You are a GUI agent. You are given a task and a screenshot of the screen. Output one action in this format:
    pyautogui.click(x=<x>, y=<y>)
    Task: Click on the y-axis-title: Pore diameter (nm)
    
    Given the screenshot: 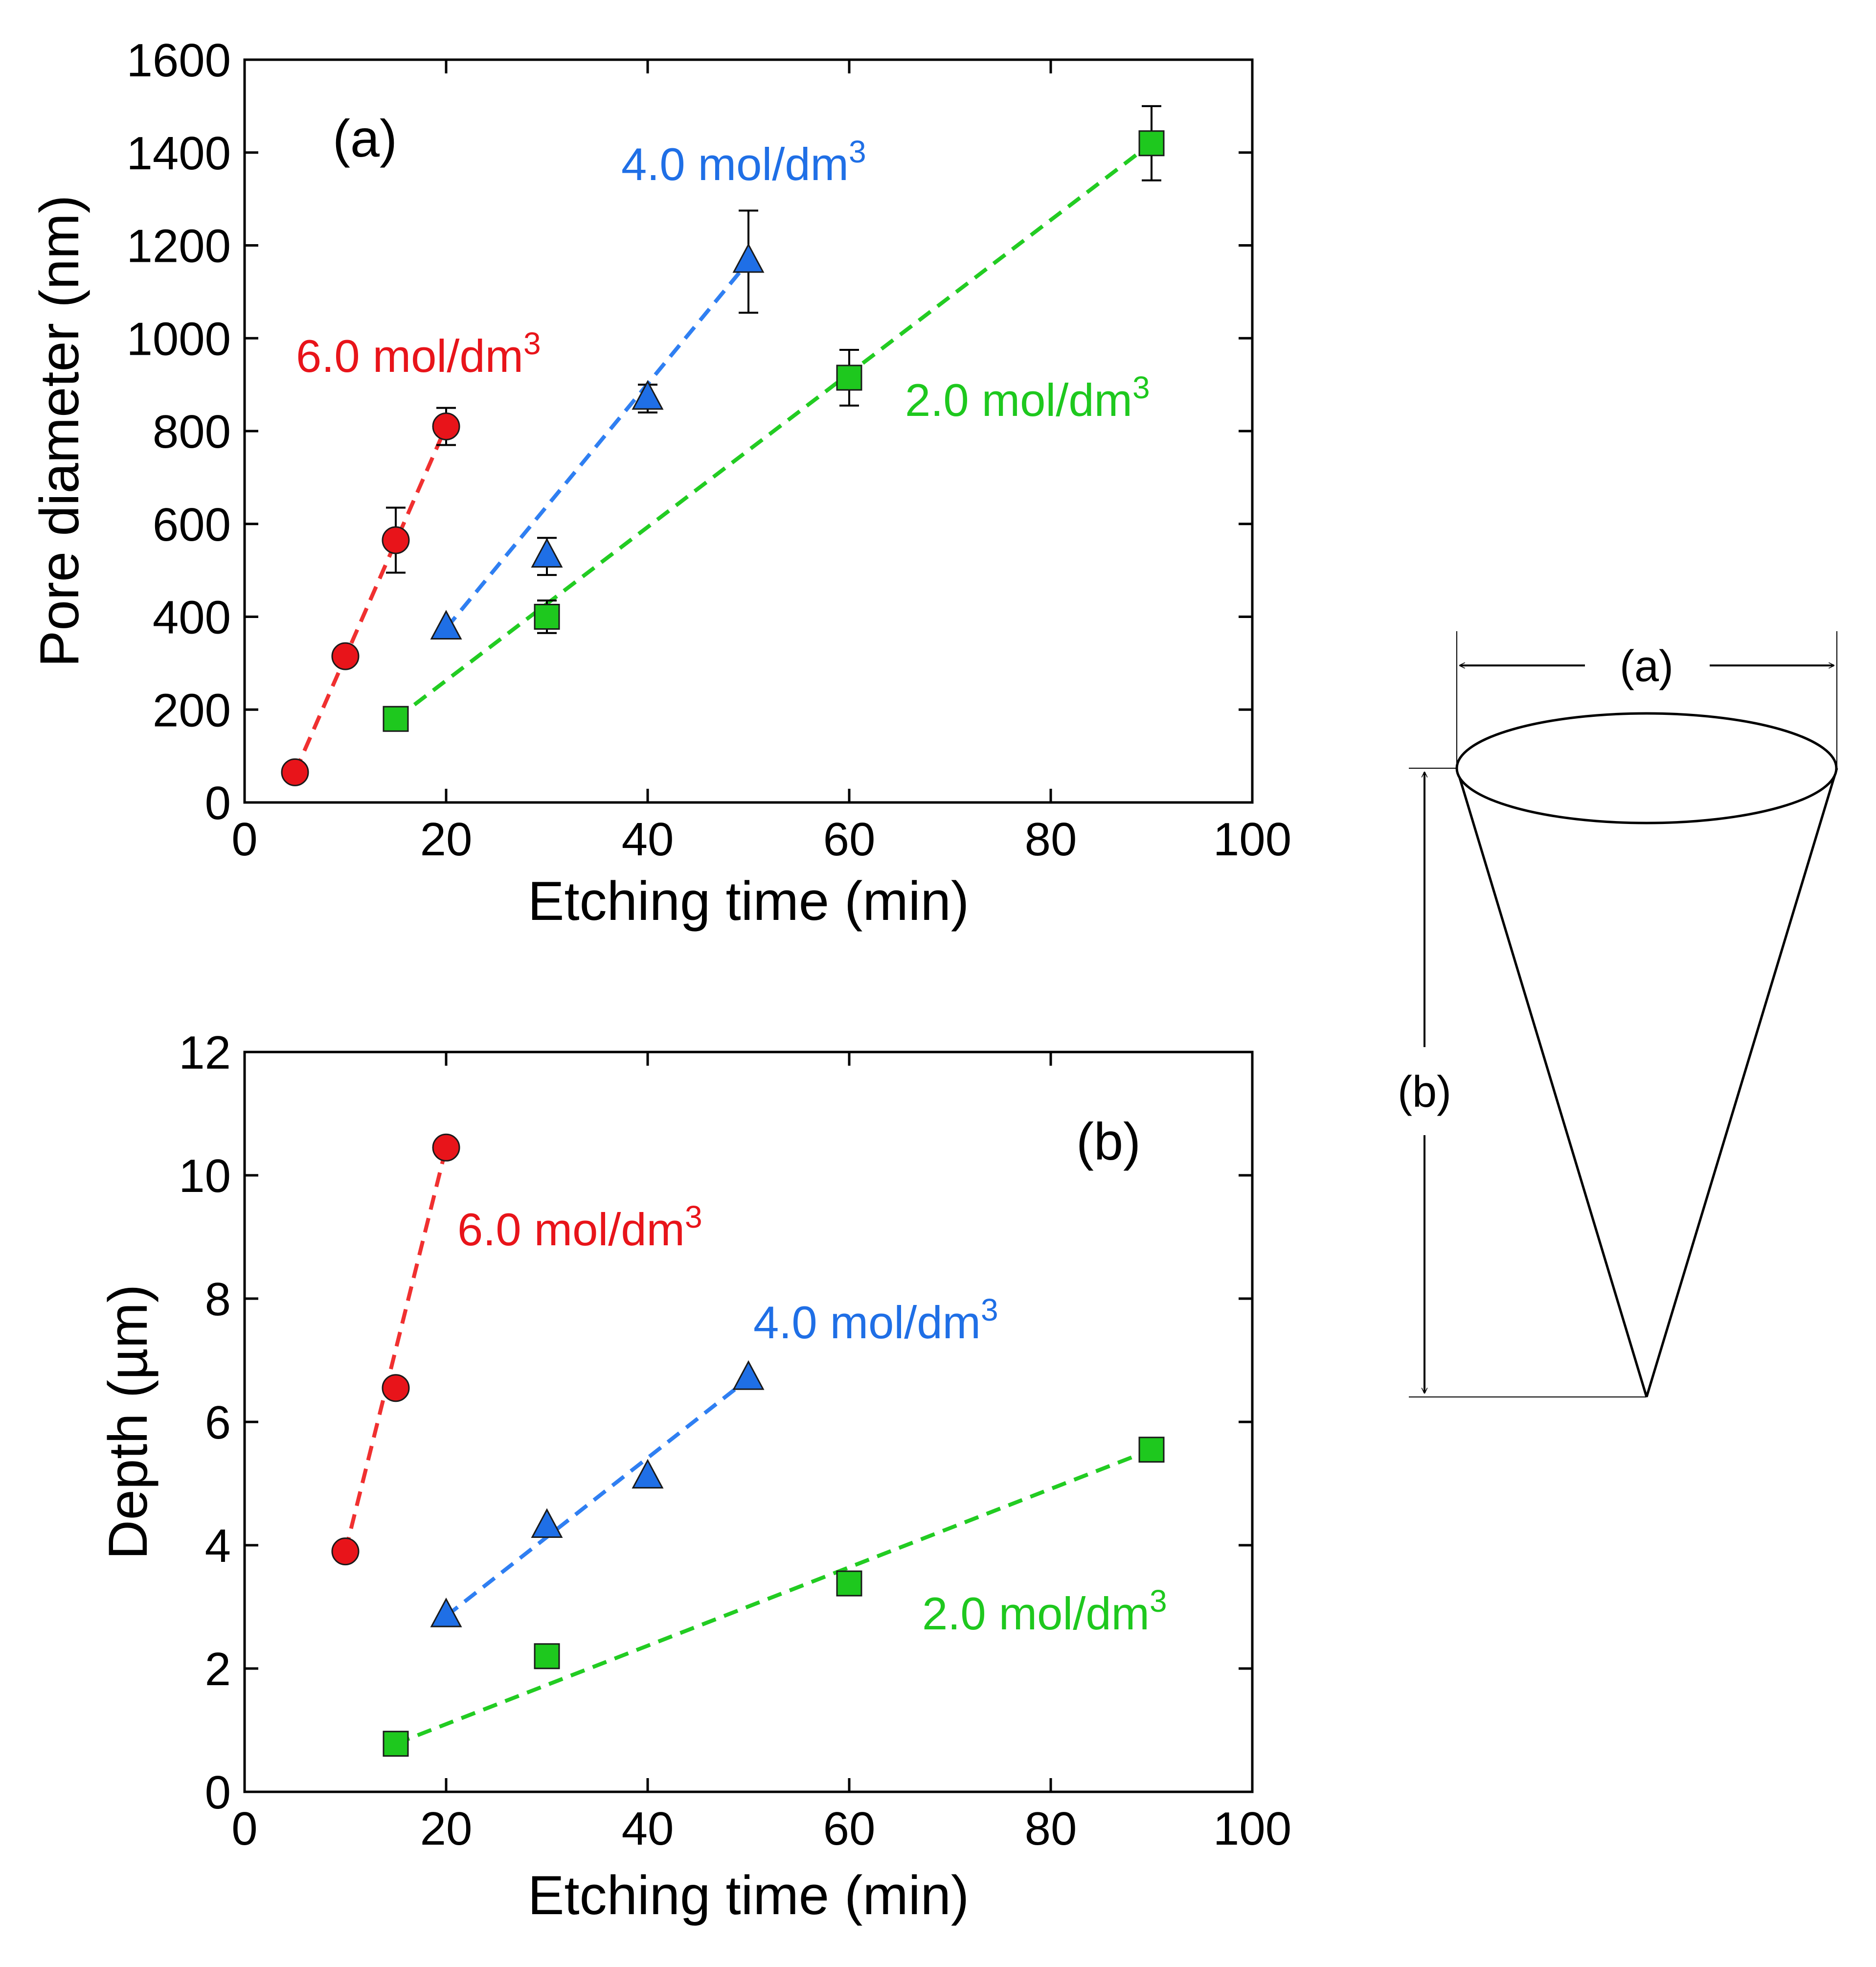 What is the action you would take?
    pyautogui.click(x=59, y=431)
    